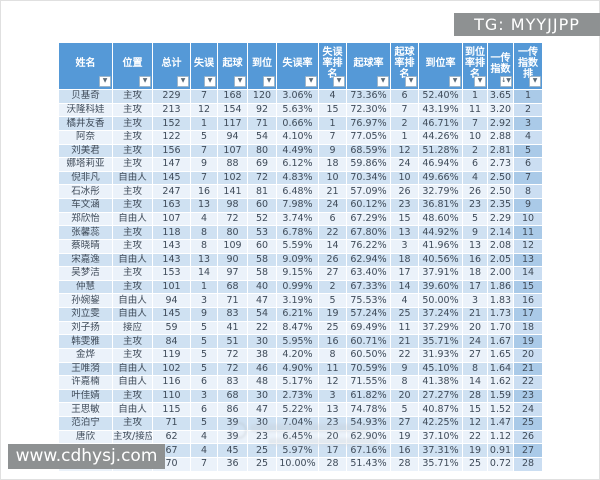 Image resolution: width=600 pixels, height=480 pixels. I want to click on cell-error-rate: 8.47%, so click(297, 328).